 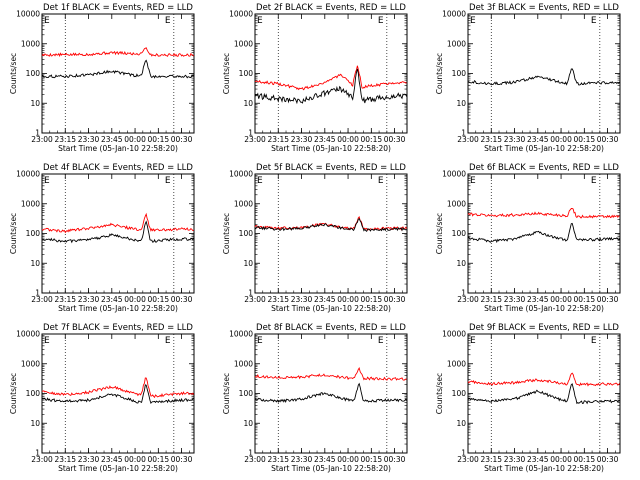 I want to click on panel-title: Det 4f BLACK = Events, RED = LLD, so click(x=118, y=168).